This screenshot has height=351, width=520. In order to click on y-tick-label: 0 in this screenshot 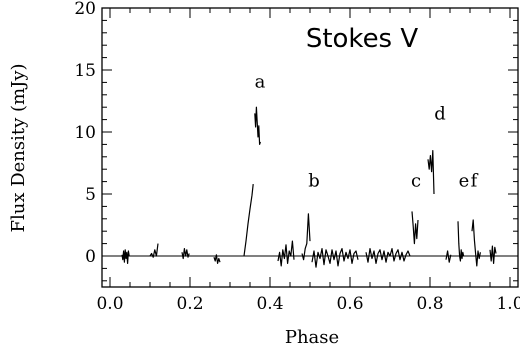, I will do `click(90, 257)`.